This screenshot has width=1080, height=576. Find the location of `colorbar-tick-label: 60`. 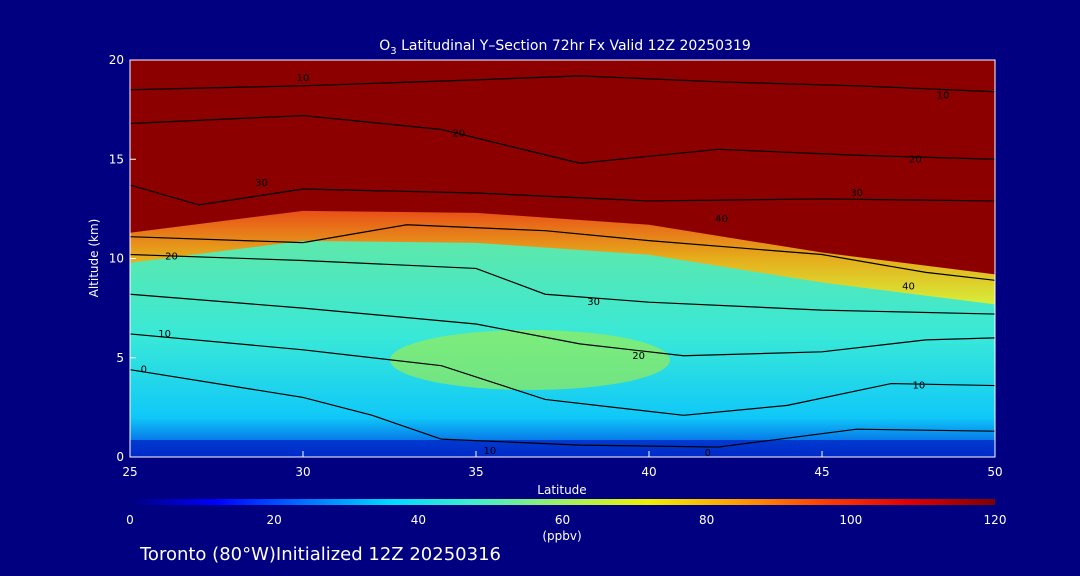

colorbar-tick-label: 60 is located at coordinates (562, 520).